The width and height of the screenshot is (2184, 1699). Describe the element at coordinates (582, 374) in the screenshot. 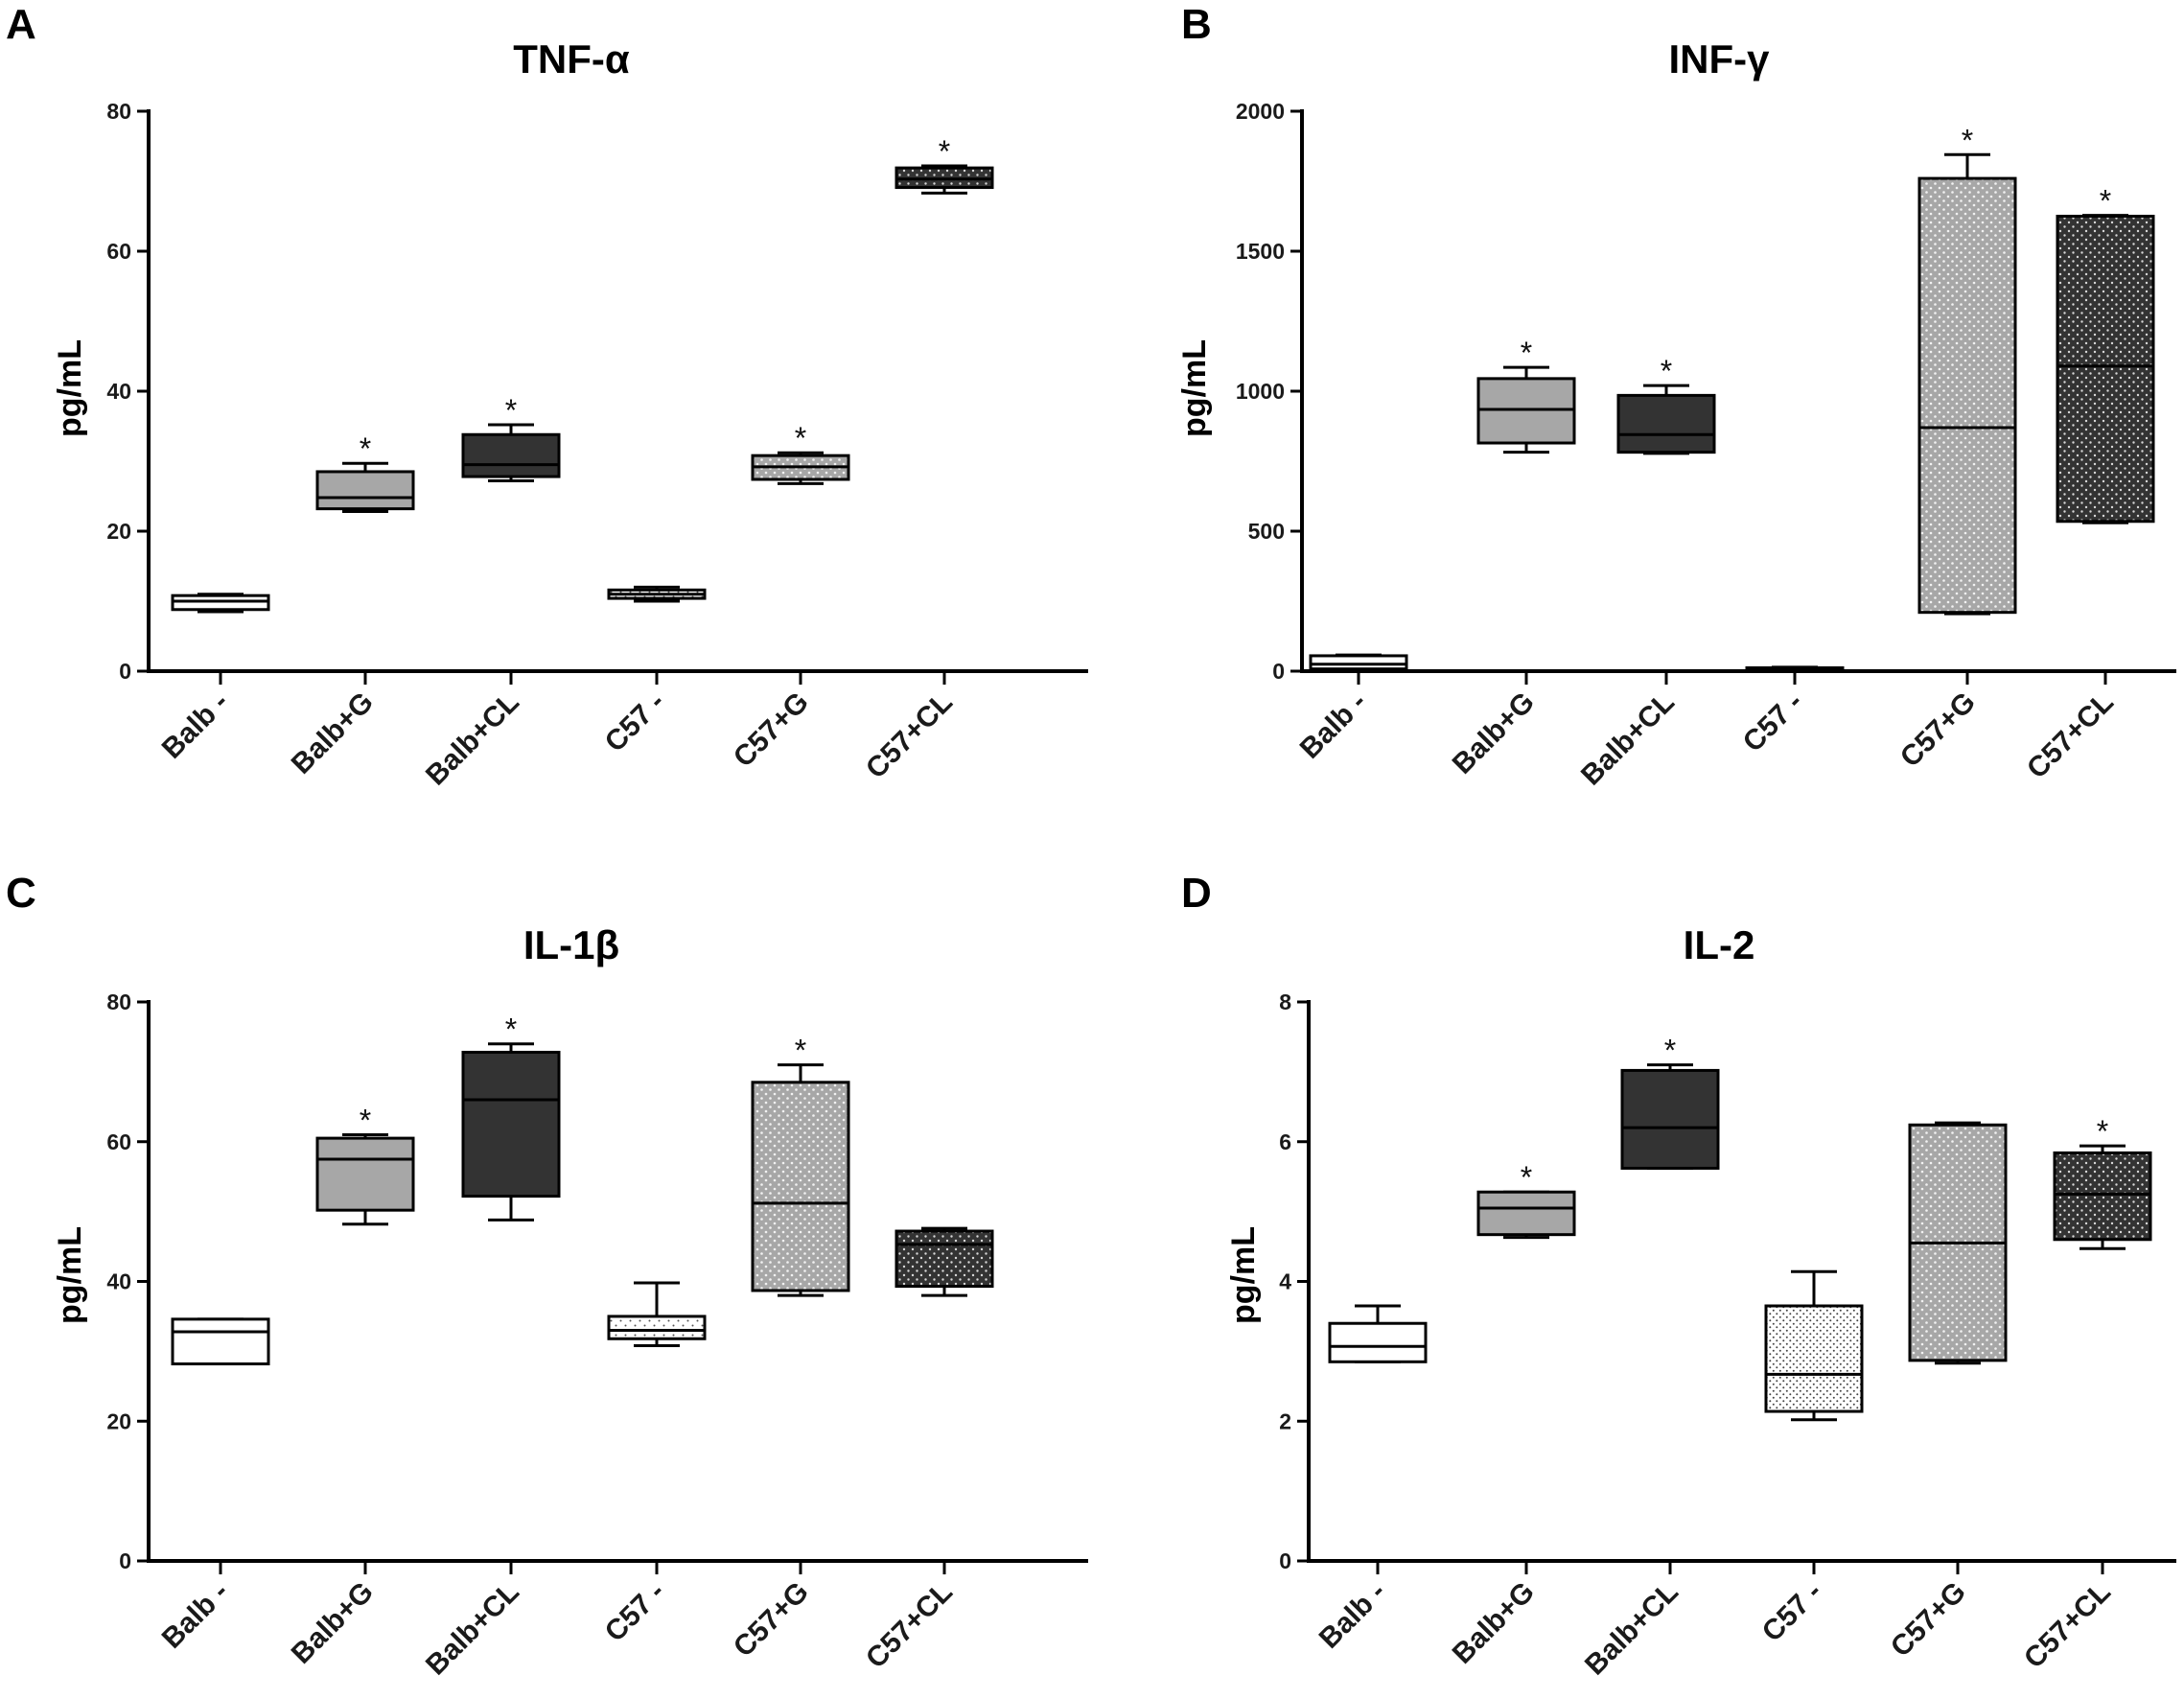

I see `boxes-a: * * * *` at that location.